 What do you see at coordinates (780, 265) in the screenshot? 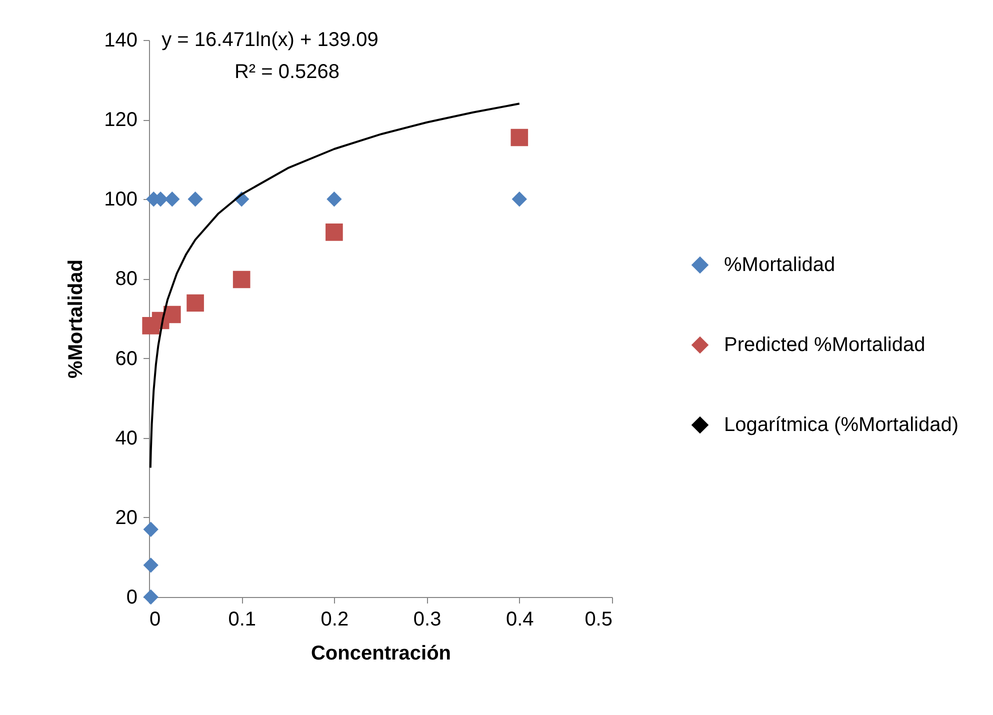
I see `legend-label: %Mortalidad` at bounding box center [780, 265].